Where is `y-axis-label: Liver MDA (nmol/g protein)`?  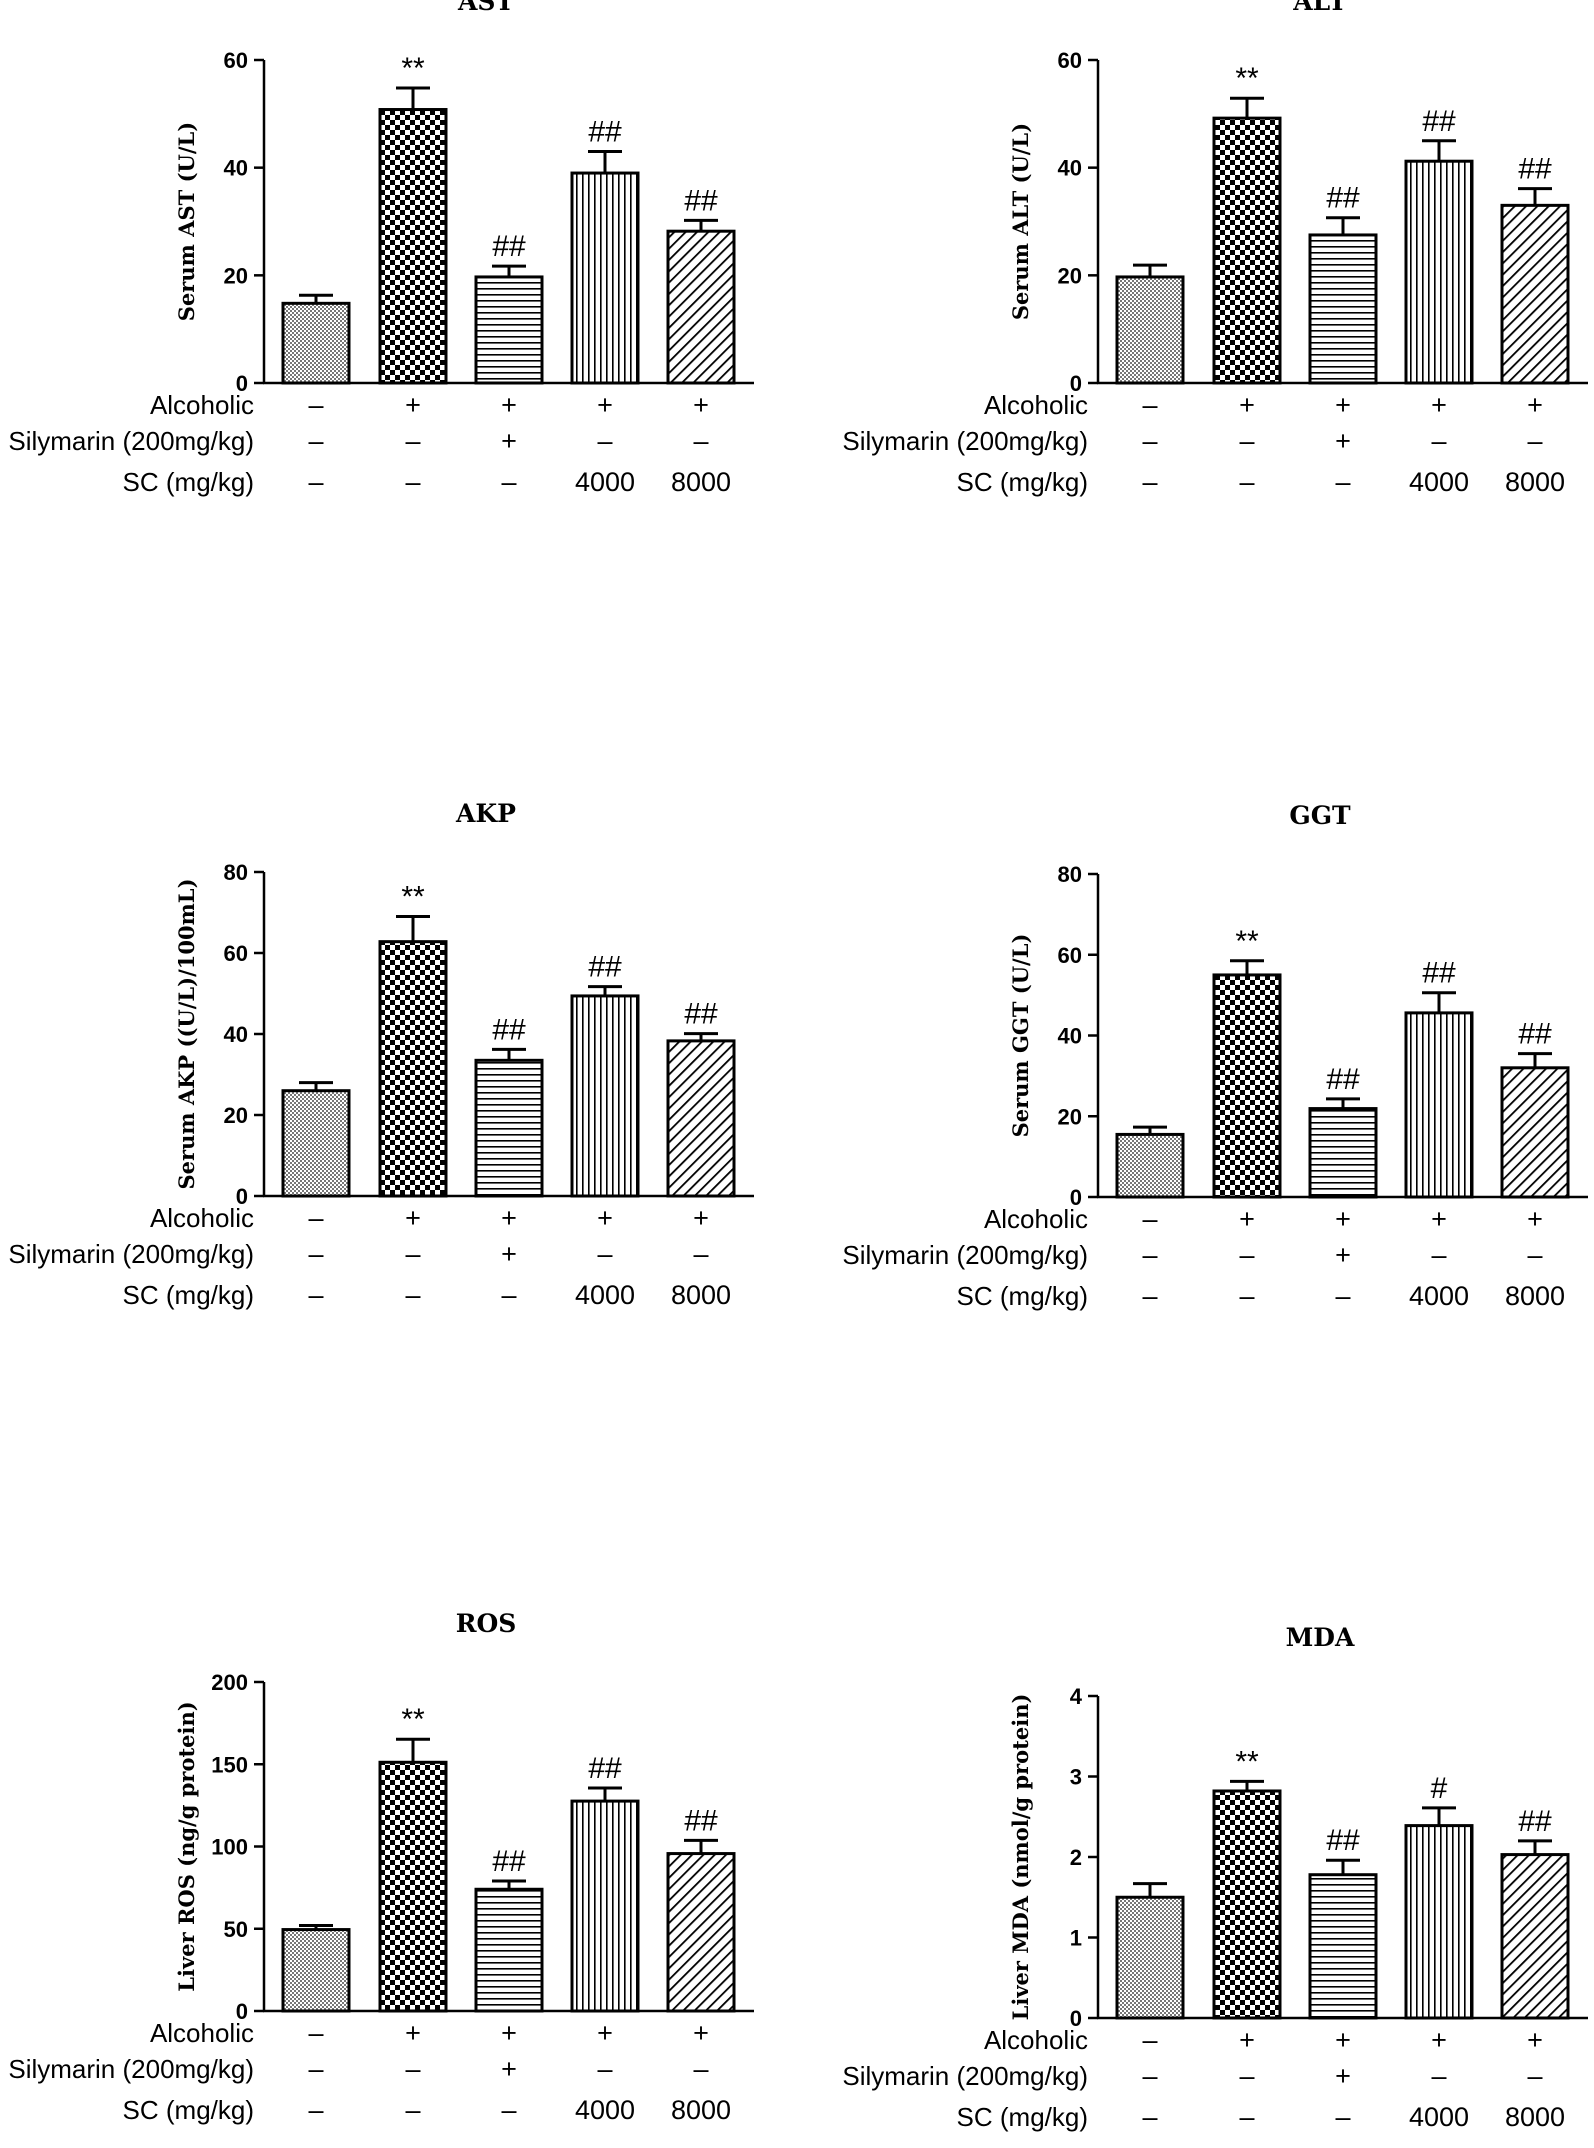 y-axis-label: Liver MDA (nmol/g protein) is located at coordinates (1020, 1857).